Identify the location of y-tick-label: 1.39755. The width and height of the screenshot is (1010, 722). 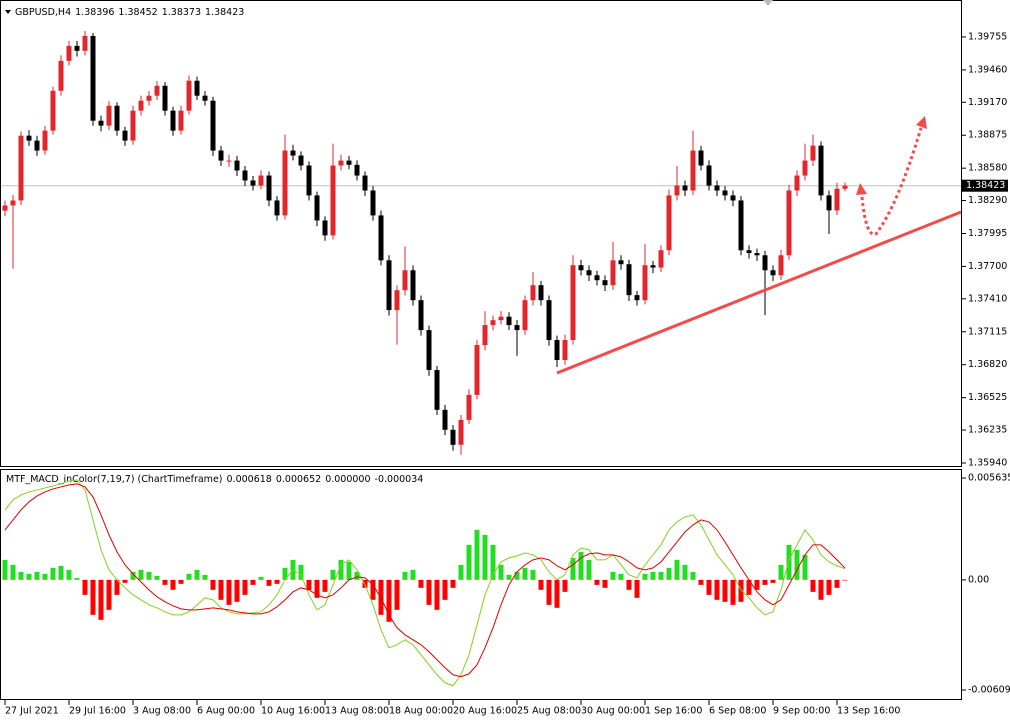
(987, 36).